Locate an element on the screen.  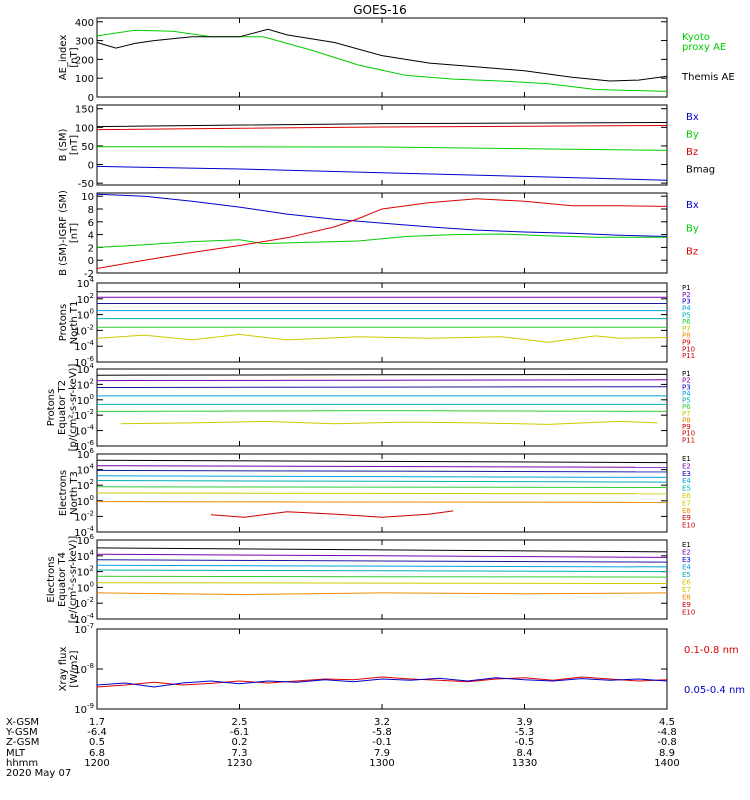
x-tick-label: -6.1 is located at coordinates (240, 732).